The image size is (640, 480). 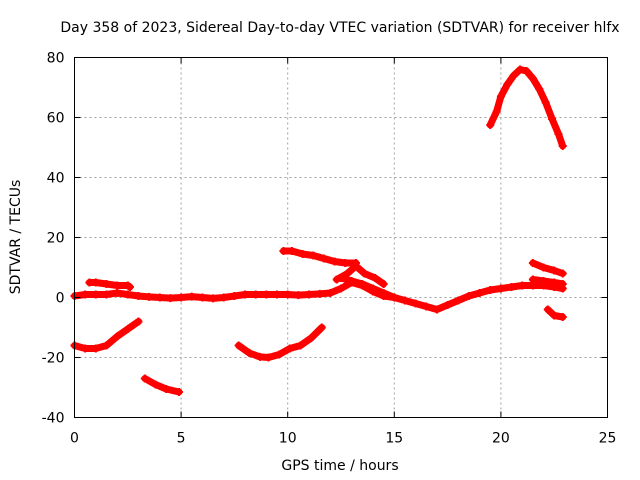 I want to click on x-tick-label: 0, so click(x=74, y=439).